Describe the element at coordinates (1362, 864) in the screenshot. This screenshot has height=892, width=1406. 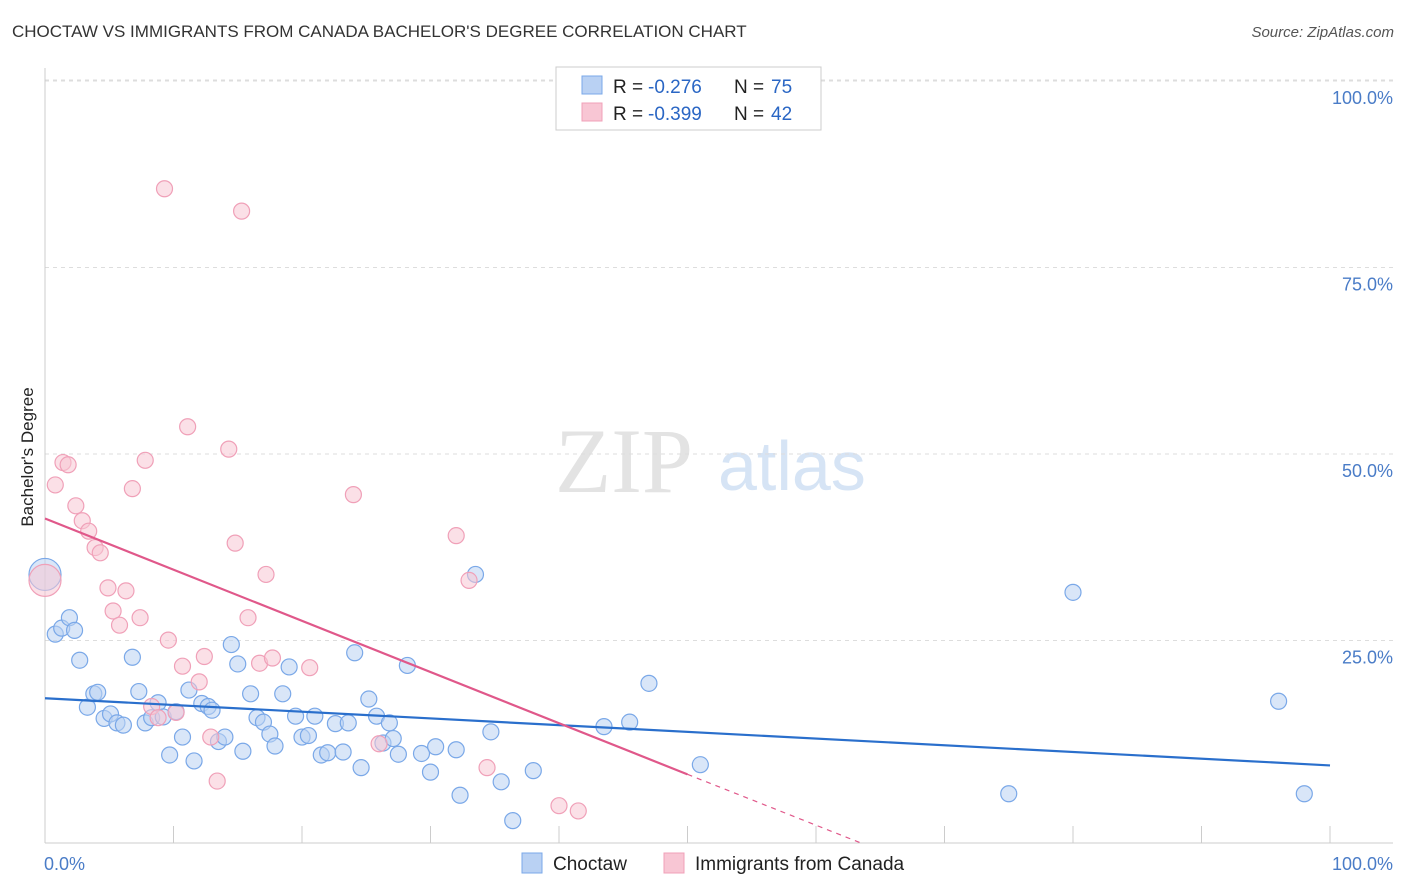
I see `x-tick-label-right: 100.0%` at that location.